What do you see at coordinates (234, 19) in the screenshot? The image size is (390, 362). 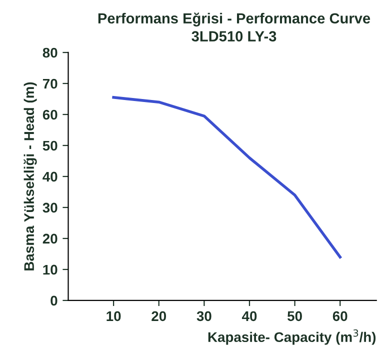 I see `chart-title: Performans Eğrisi - Performance Curve` at bounding box center [234, 19].